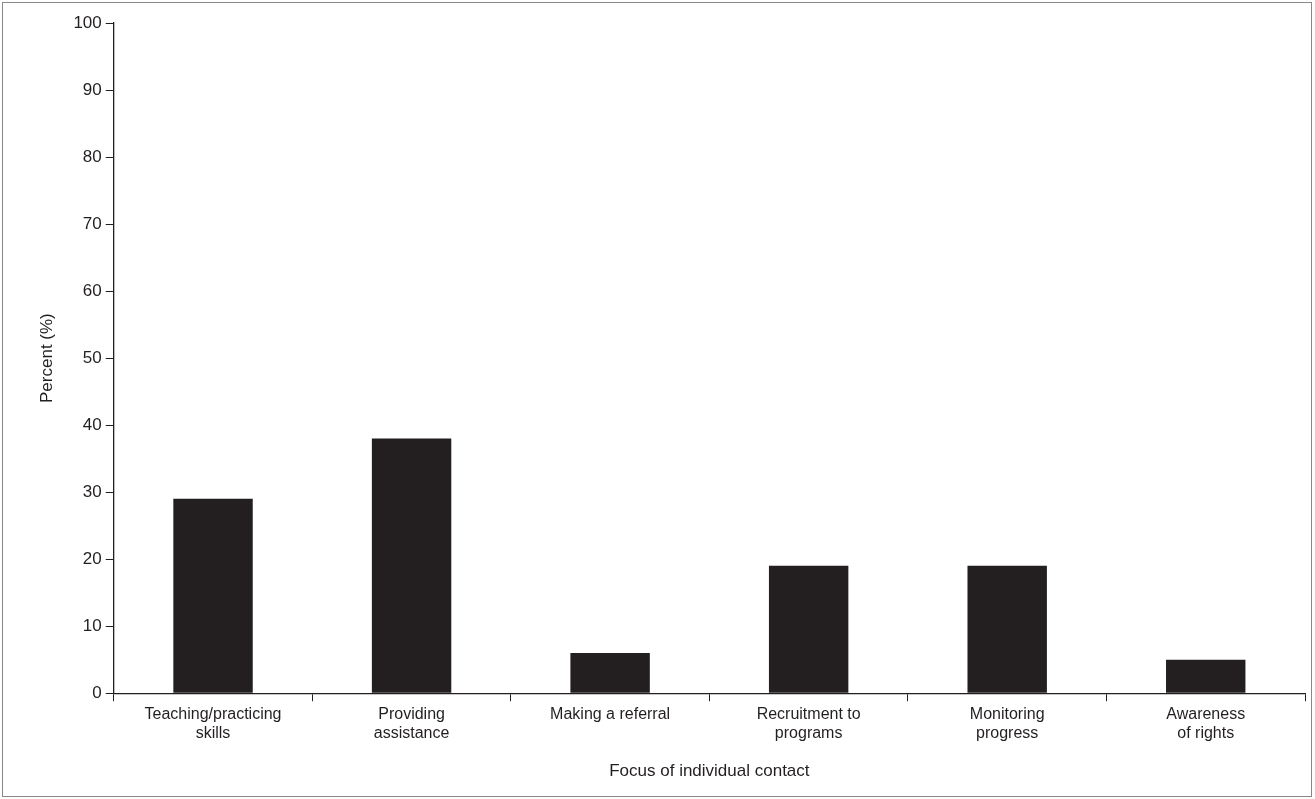 The width and height of the screenshot is (1315, 799). Describe the element at coordinates (92, 558) in the screenshot. I see `y-tick-label: 20` at that location.